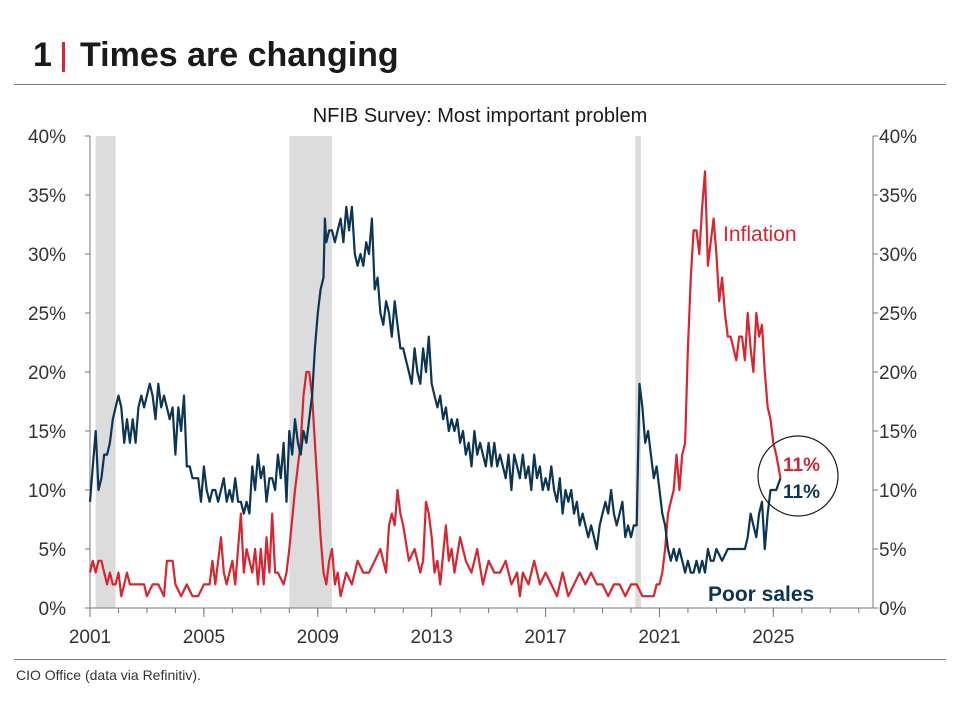 The image size is (960, 720). Describe the element at coordinates (47, 137) in the screenshot. I see `left-y-tick-label: 40%` at that location.